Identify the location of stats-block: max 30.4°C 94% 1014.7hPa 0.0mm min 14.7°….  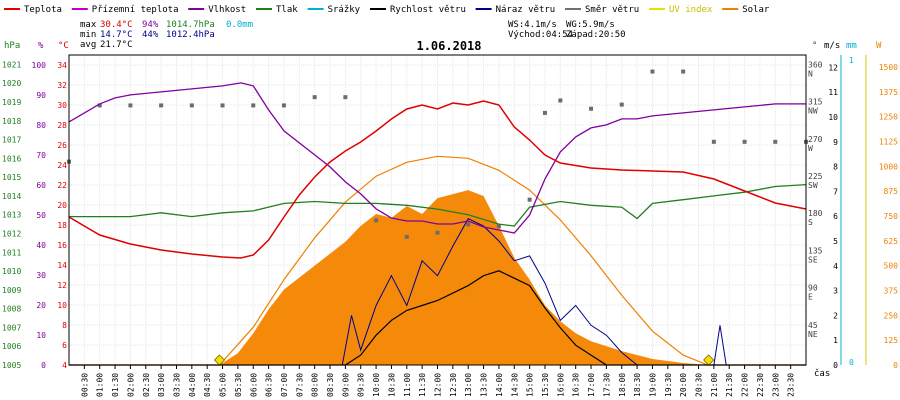
(353, 35).